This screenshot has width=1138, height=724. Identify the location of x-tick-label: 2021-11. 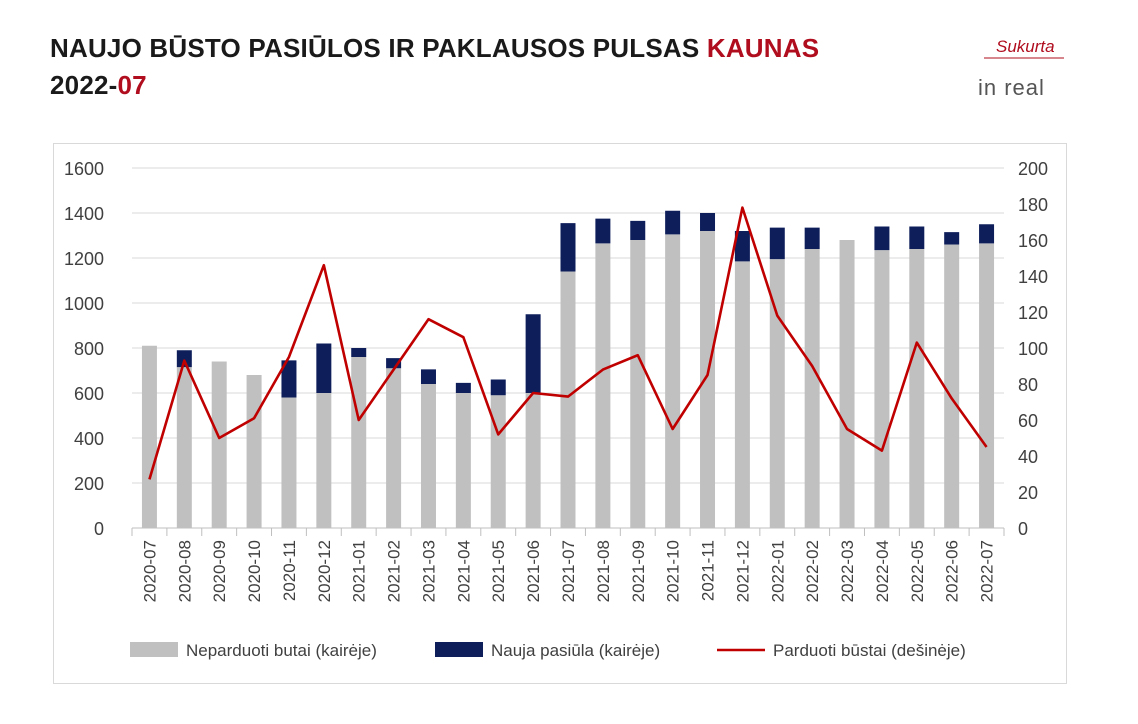
(708, 570).